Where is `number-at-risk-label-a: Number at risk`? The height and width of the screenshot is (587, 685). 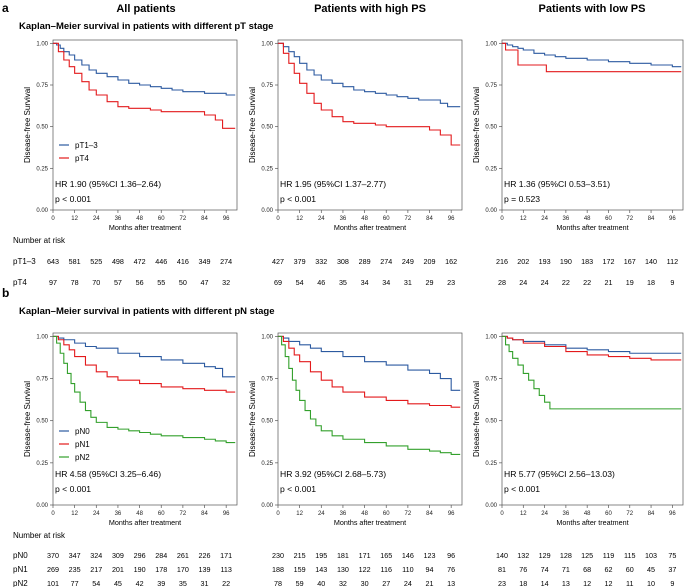 number-at-risk-label-a: Number at risk is located at coordinates (39, 240).